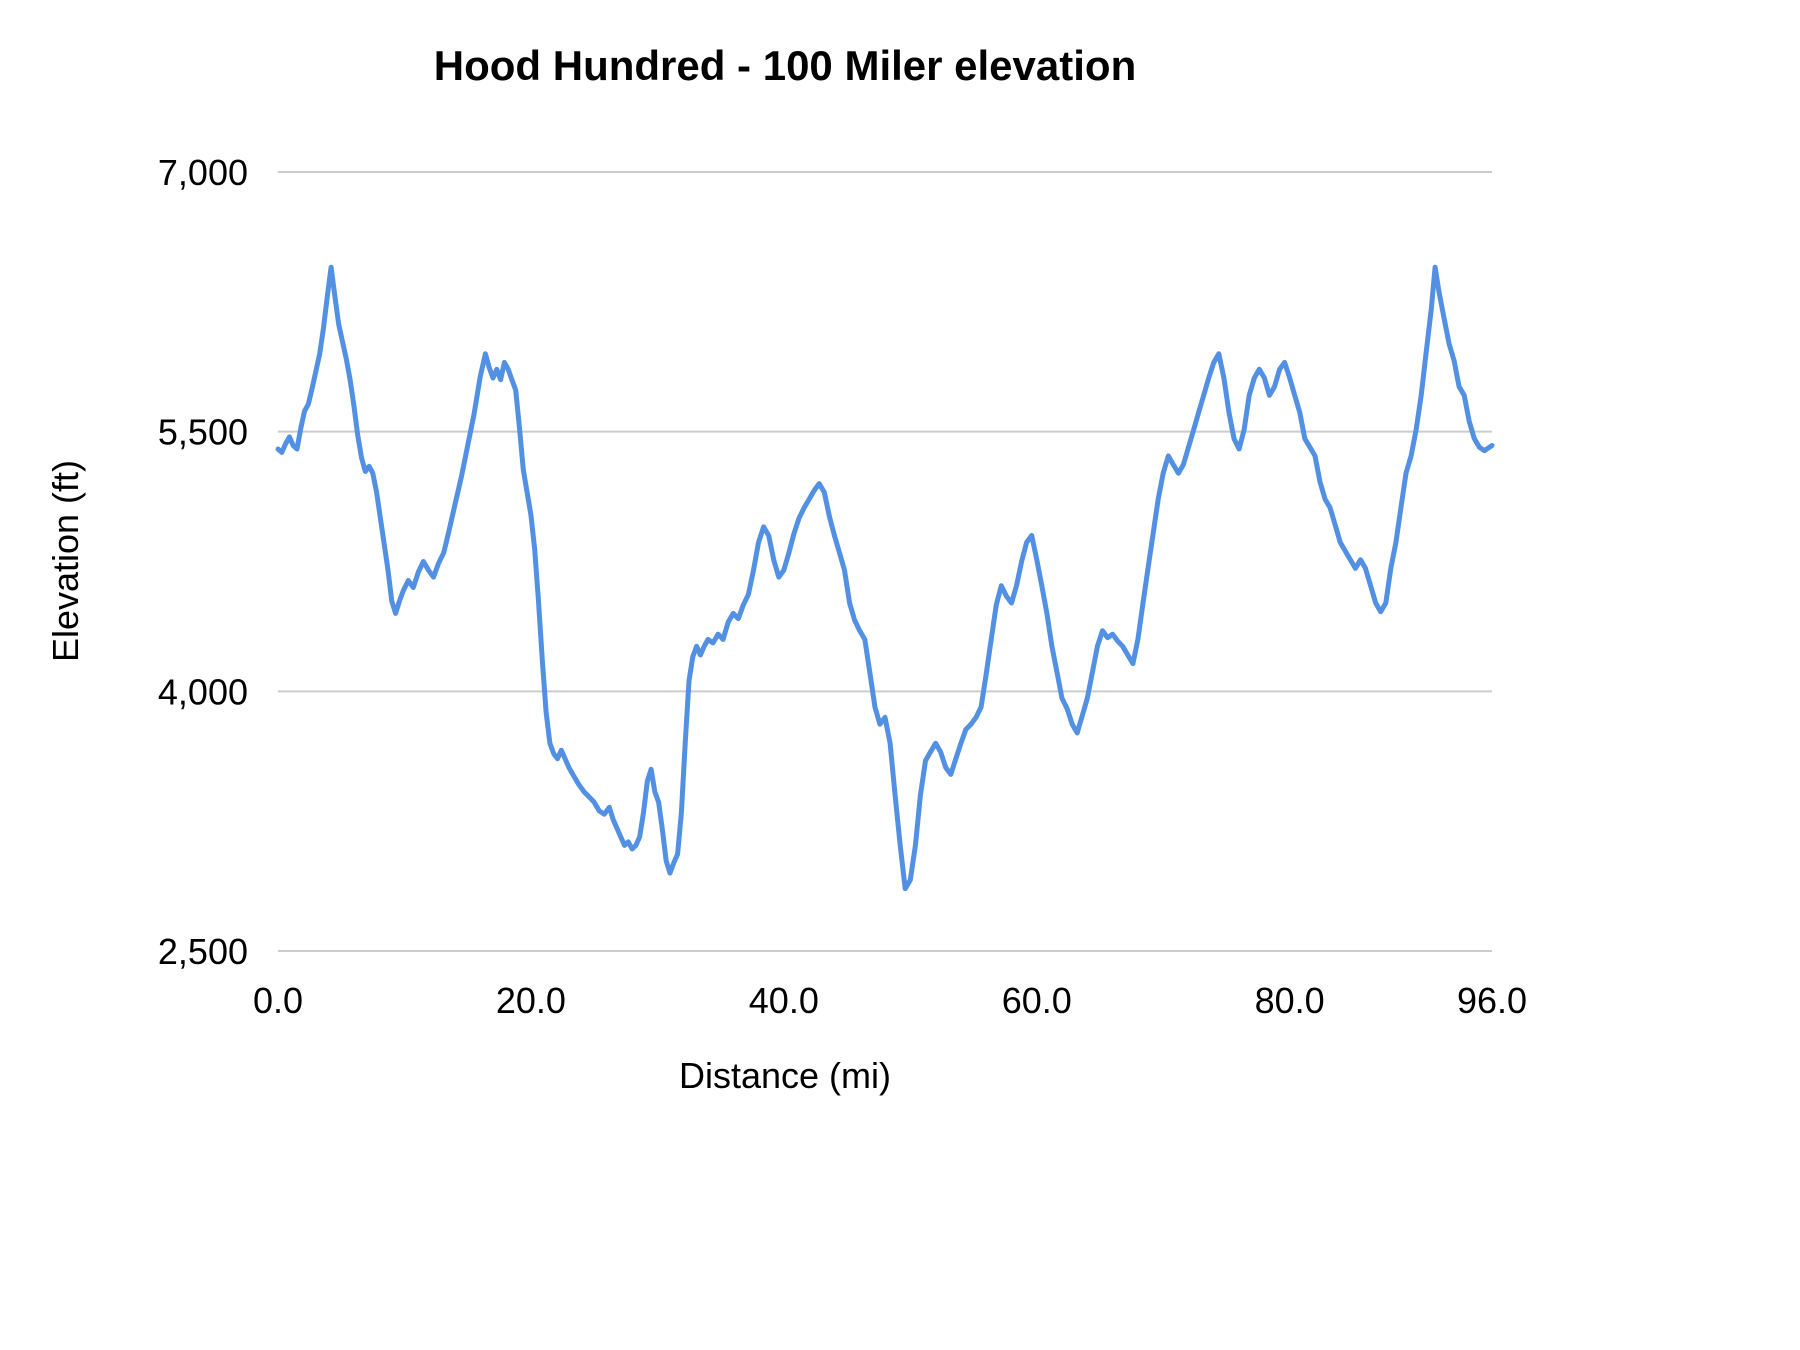 The width and height of the screenshot is (1800, 1350). Describe the element at coordinates (278, 1000) in the screenshot. I see `x-tick-label: 0.0` at that location.